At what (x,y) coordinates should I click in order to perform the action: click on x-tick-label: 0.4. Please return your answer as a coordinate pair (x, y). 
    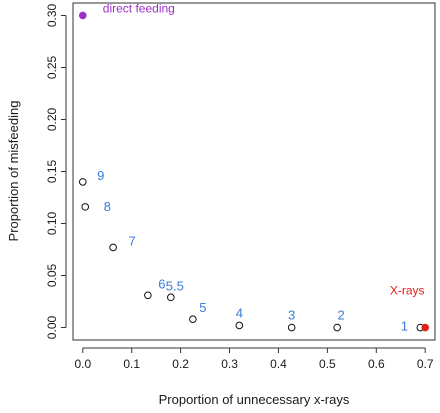
    Looking at the image, I should click on (278, 364).